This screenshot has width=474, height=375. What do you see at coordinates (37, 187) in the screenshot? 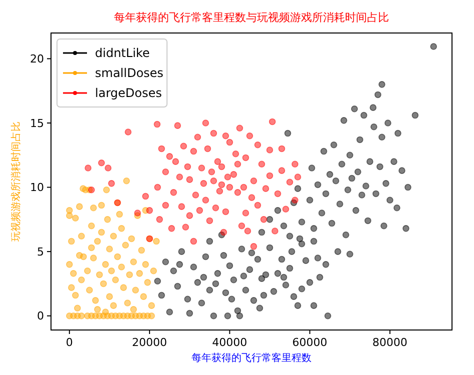
I see `y-tick-label: 10` at bounding box center [37, 187].